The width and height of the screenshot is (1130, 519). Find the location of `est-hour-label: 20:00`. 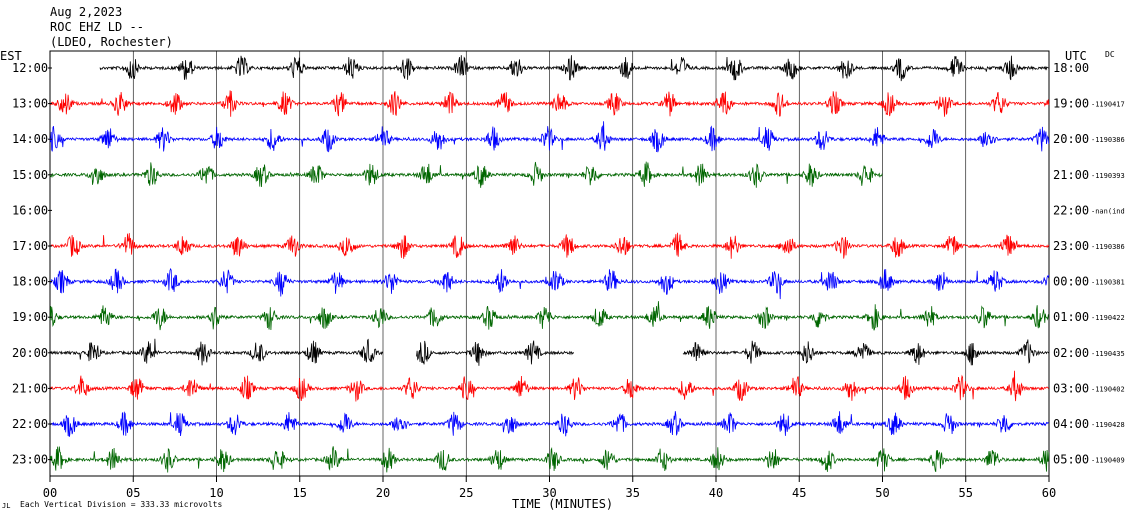

est-hour-label: 20:00 is located at coordinates (30, 353).